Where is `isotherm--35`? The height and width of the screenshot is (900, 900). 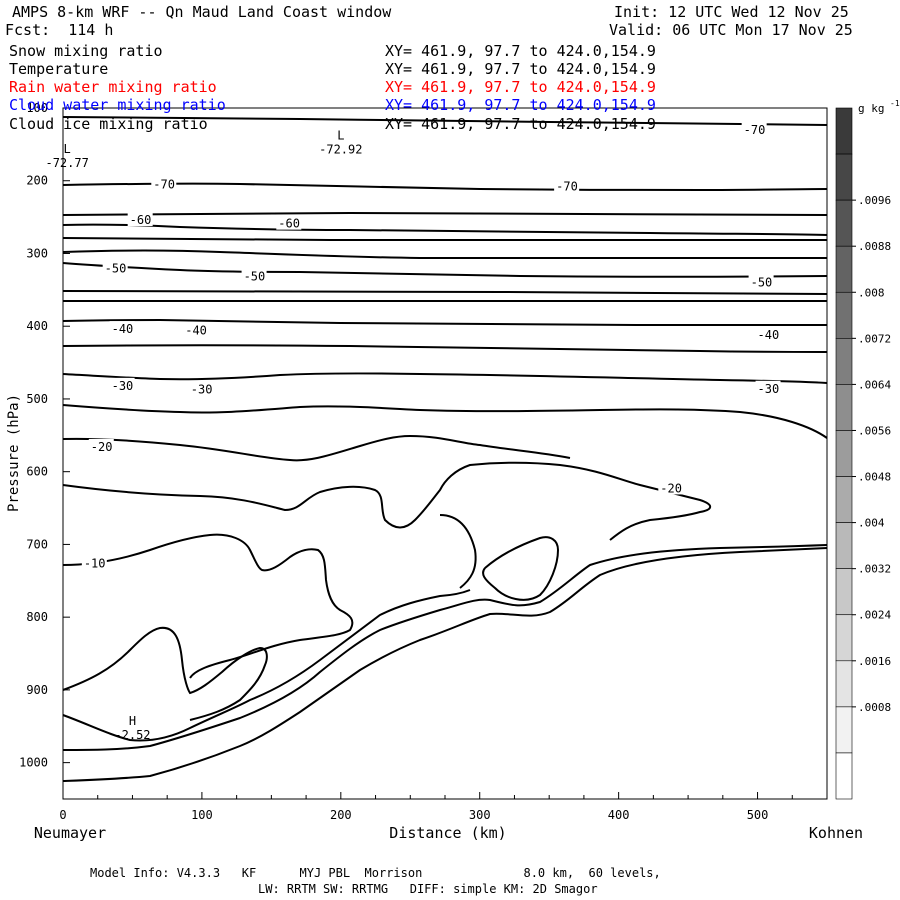 isotherm--35 is located at coordinates (445, 348).